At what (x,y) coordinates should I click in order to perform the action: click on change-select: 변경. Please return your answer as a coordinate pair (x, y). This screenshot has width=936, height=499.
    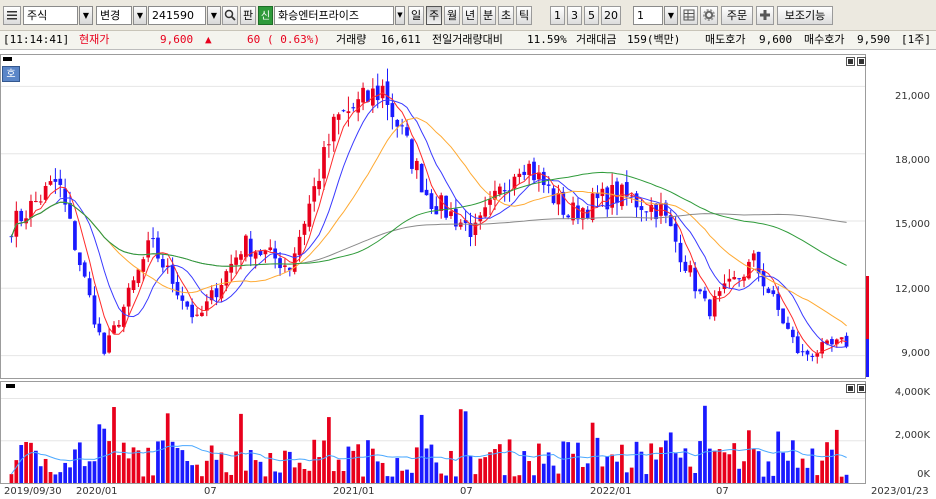
    Looking at the image, I should click on (114, 15).